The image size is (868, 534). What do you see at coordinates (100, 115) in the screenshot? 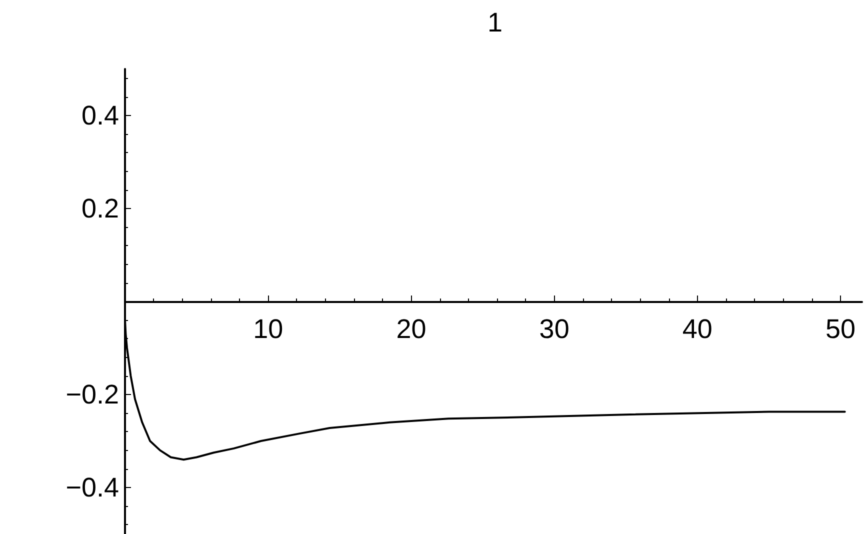
I see `y-tick-label: 0.4` at bounding box center [100, 115].